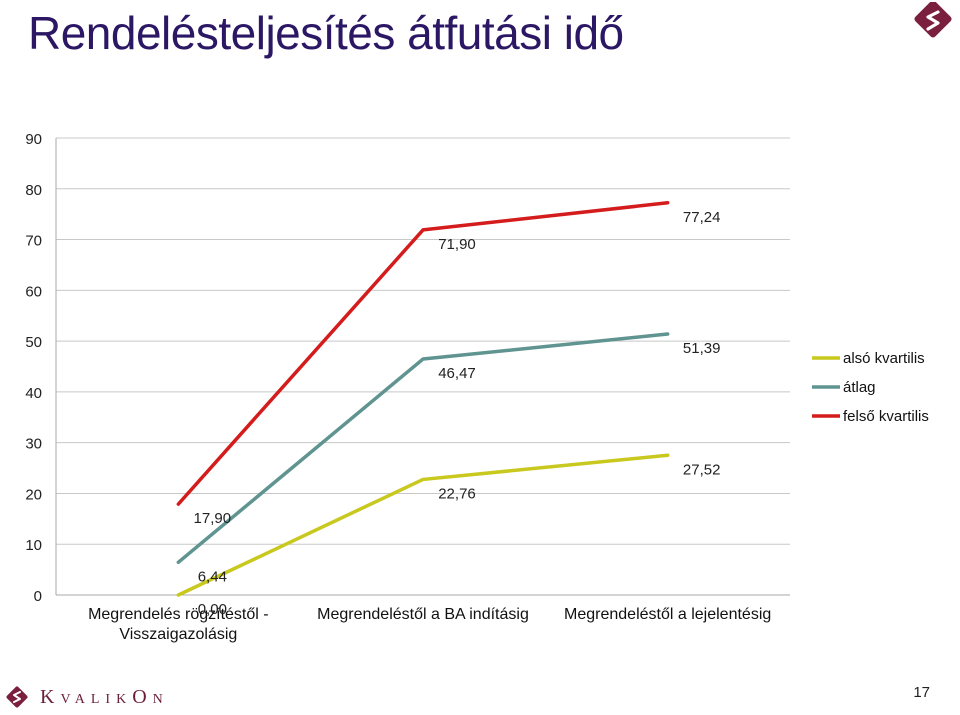 The image size is (960, 715). I want to click on y-tick-label: 20, so click(33, 494).